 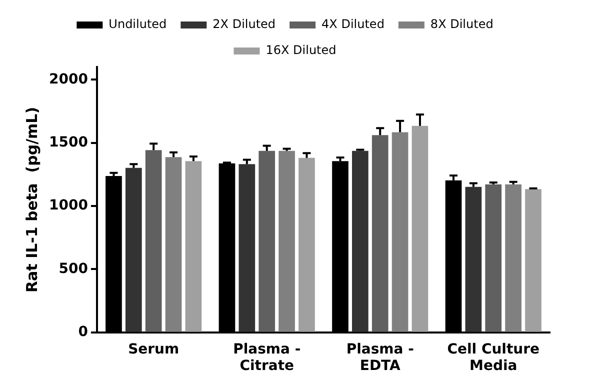 What do you see at coordinates (83, 332) in the screenshot?
I see `y-tick-label: 0` at bounding box center [83, 332].